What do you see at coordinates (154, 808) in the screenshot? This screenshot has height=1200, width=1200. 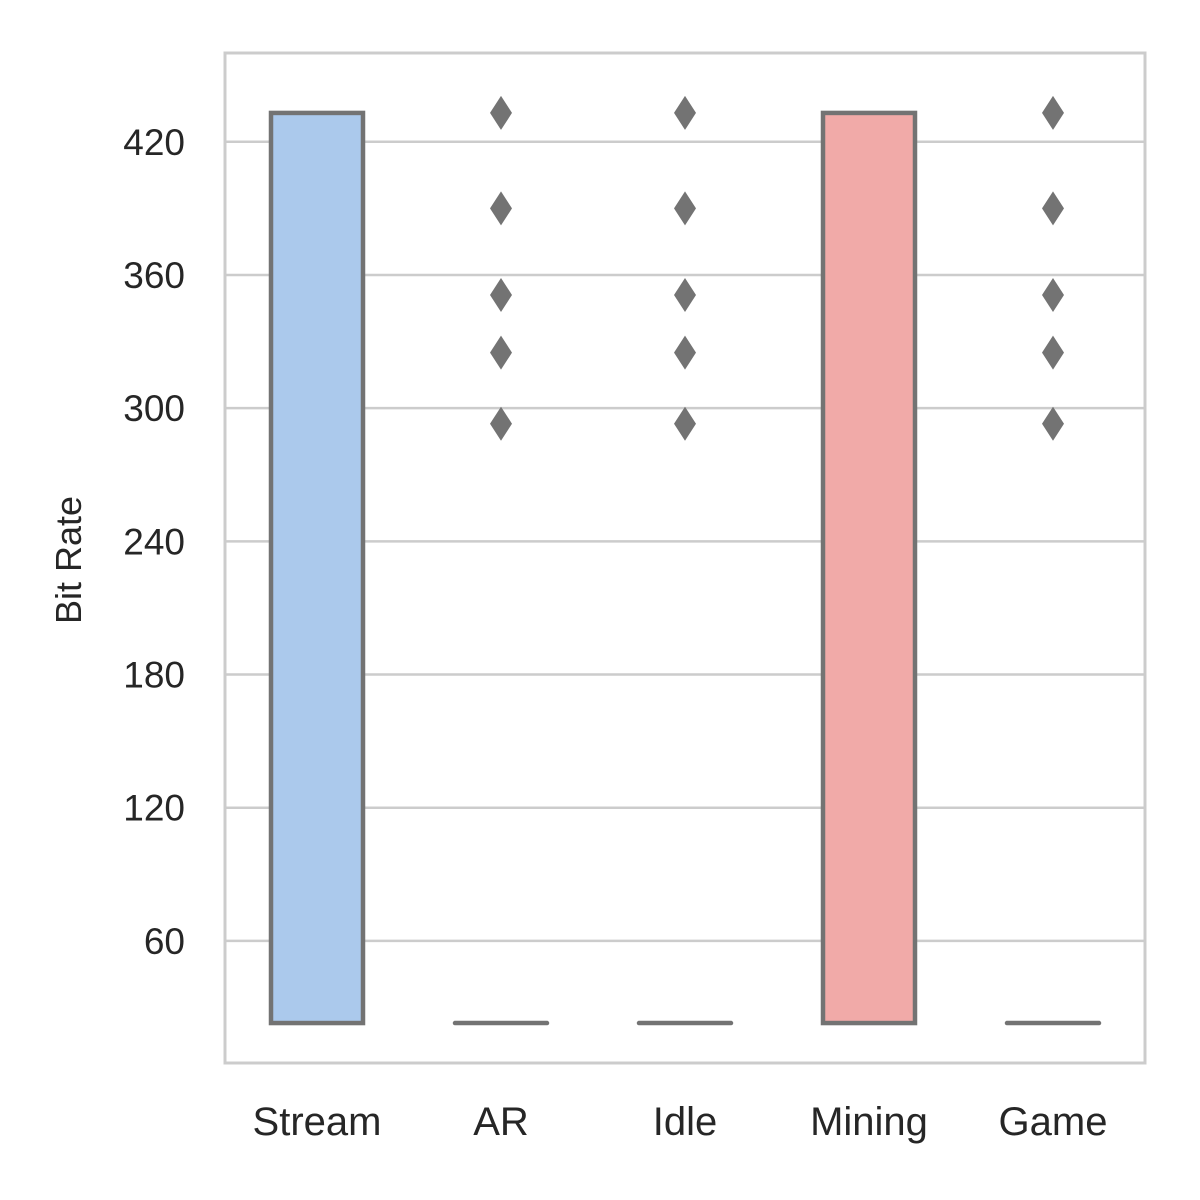 I see `y-tick-label: 120` at bounding box center [154, 808].